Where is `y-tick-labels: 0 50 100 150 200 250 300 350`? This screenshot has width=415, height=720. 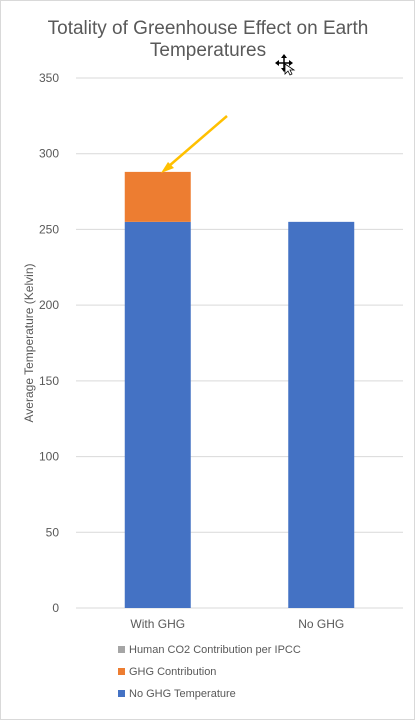
y-tick-labels: 0 50 100 150 200 250 300 350 is located at coordinates (49, 343).